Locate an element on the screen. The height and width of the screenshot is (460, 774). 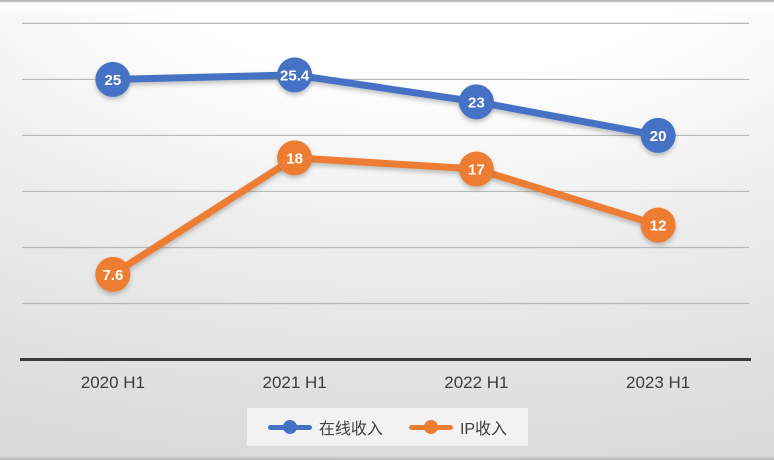
x-axis-label: 2023 H1 is located at coordinates (658, 382).